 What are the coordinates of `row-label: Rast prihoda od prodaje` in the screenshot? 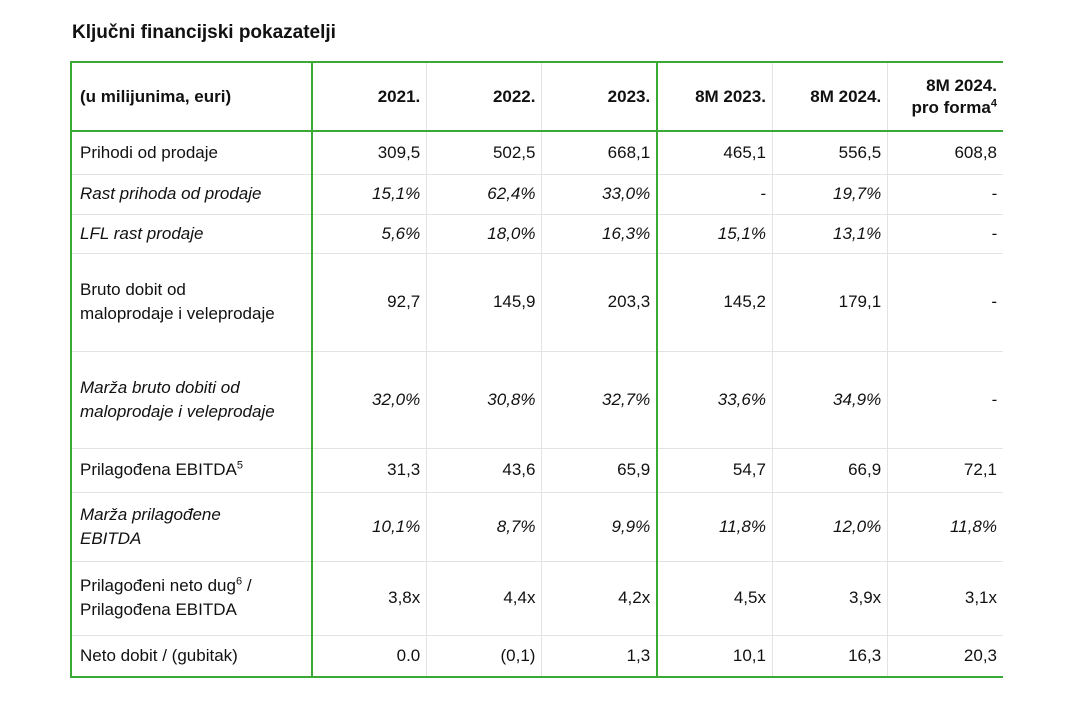 It's located at (191, 194).